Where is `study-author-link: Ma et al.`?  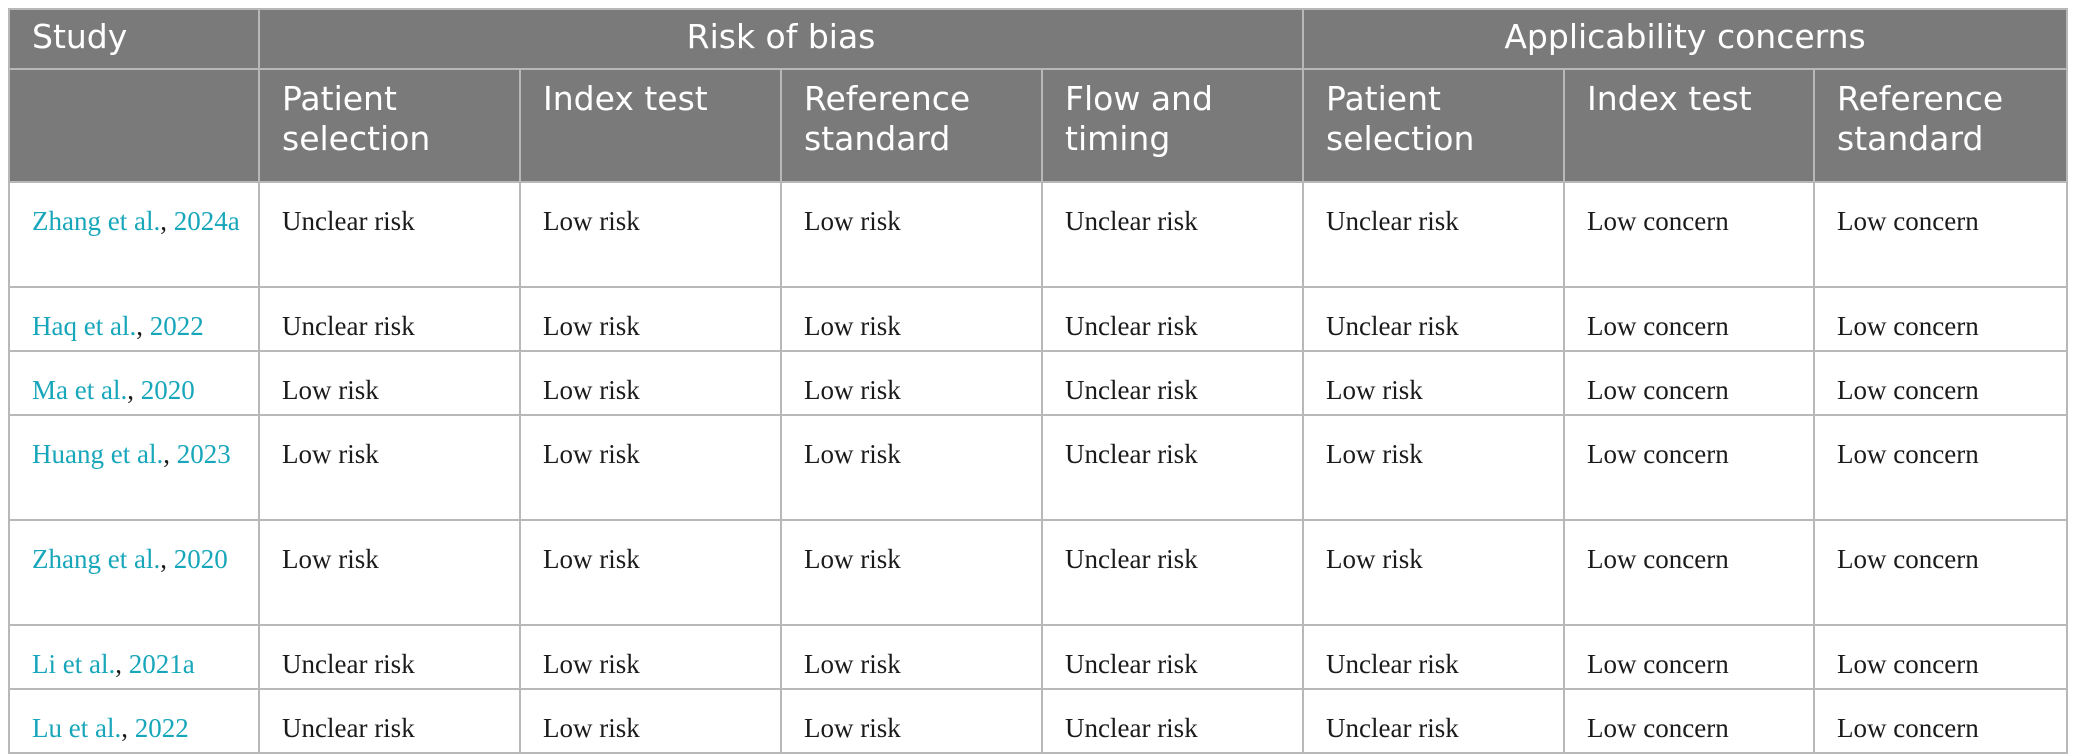 study-author-link: Ma et al. is located at coordinates (80, 390).